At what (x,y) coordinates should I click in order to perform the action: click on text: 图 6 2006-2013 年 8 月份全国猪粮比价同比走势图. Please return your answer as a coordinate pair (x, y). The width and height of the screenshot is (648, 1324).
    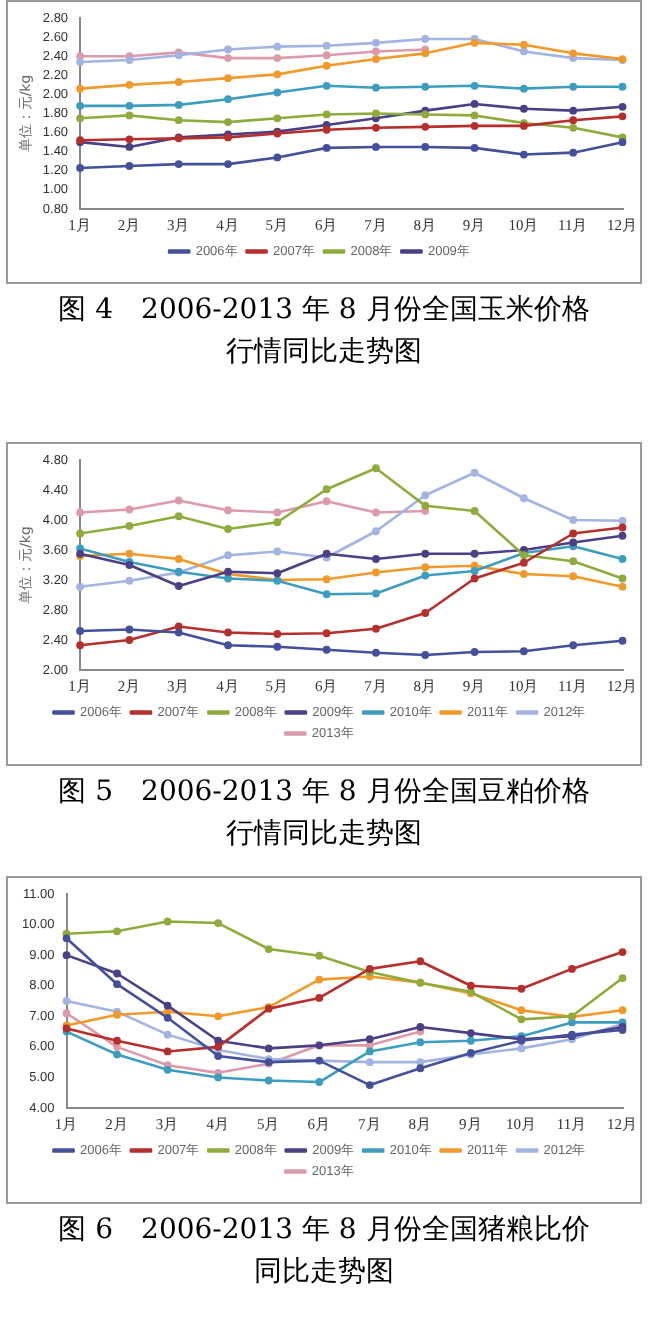
    Looking at the image, I should click on (324, 1252).